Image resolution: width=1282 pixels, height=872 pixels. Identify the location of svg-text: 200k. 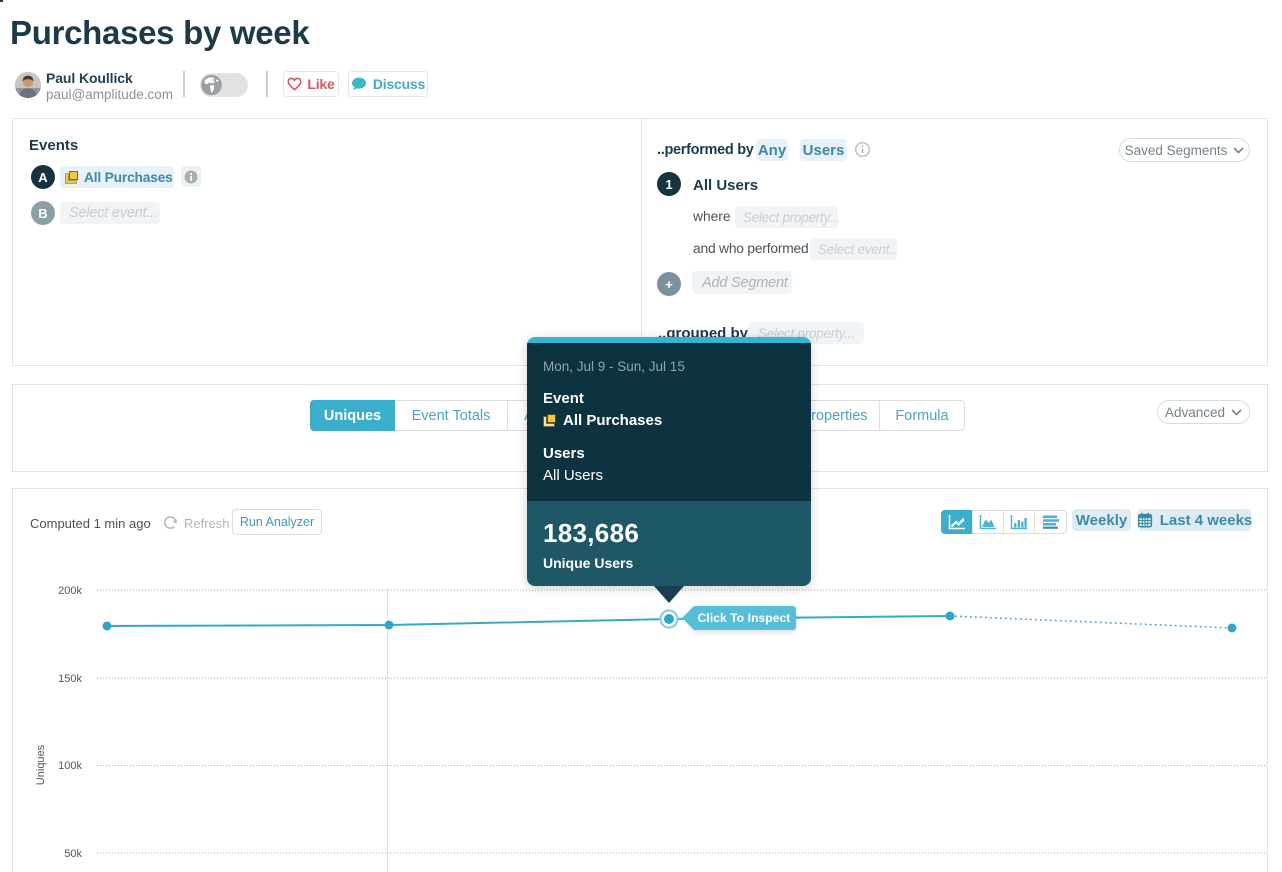
(70, 591).